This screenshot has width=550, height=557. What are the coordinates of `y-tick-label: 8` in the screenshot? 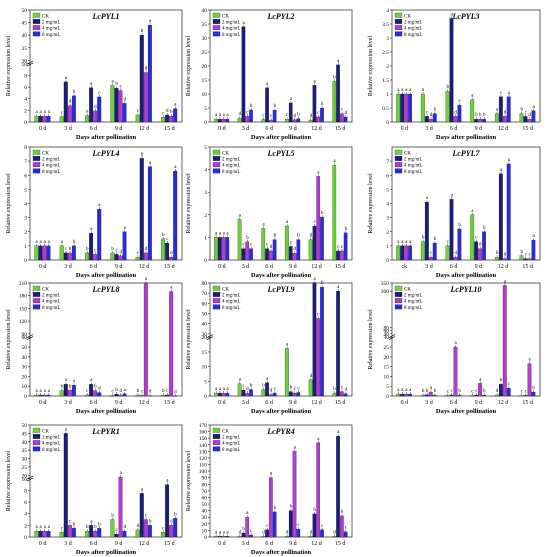 It's located at (25, 491).